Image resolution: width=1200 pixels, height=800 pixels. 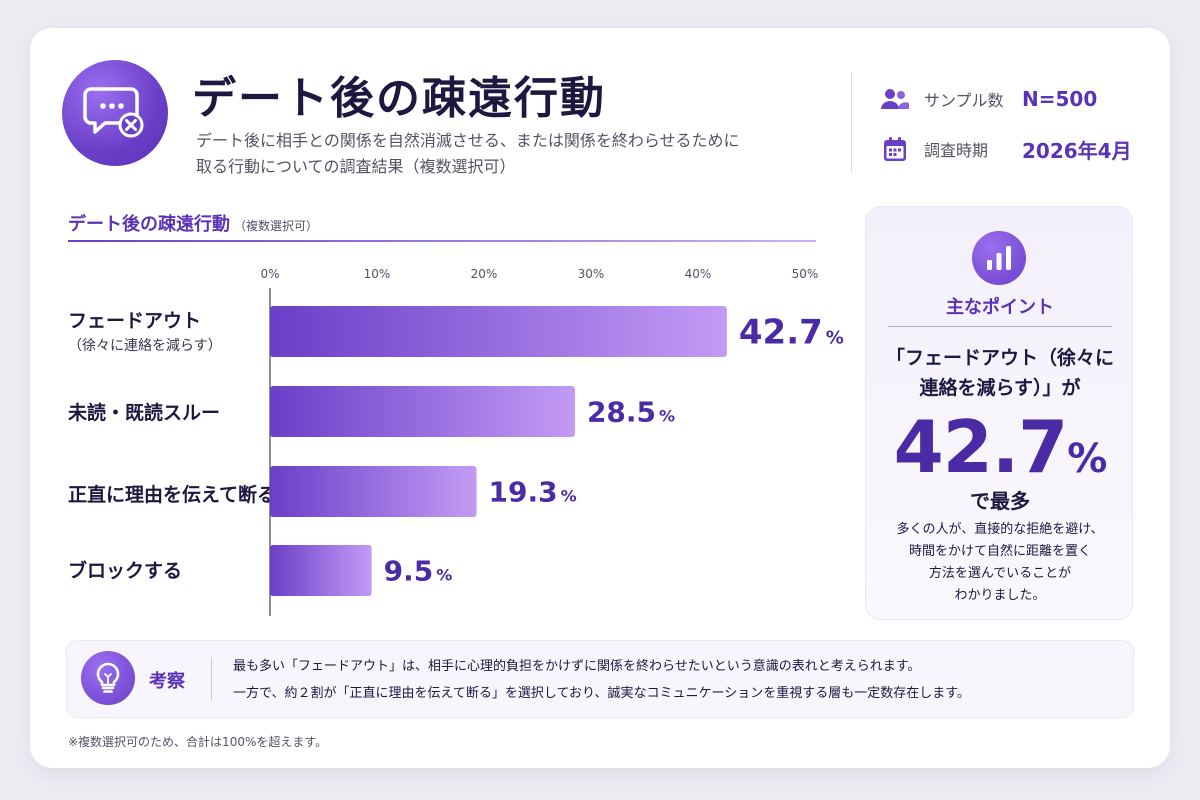 What do you see at coordinates (399, 98) in the screenshot?
I see `page-title: デート後の疎遠行動` at bounding box center [399, 98].